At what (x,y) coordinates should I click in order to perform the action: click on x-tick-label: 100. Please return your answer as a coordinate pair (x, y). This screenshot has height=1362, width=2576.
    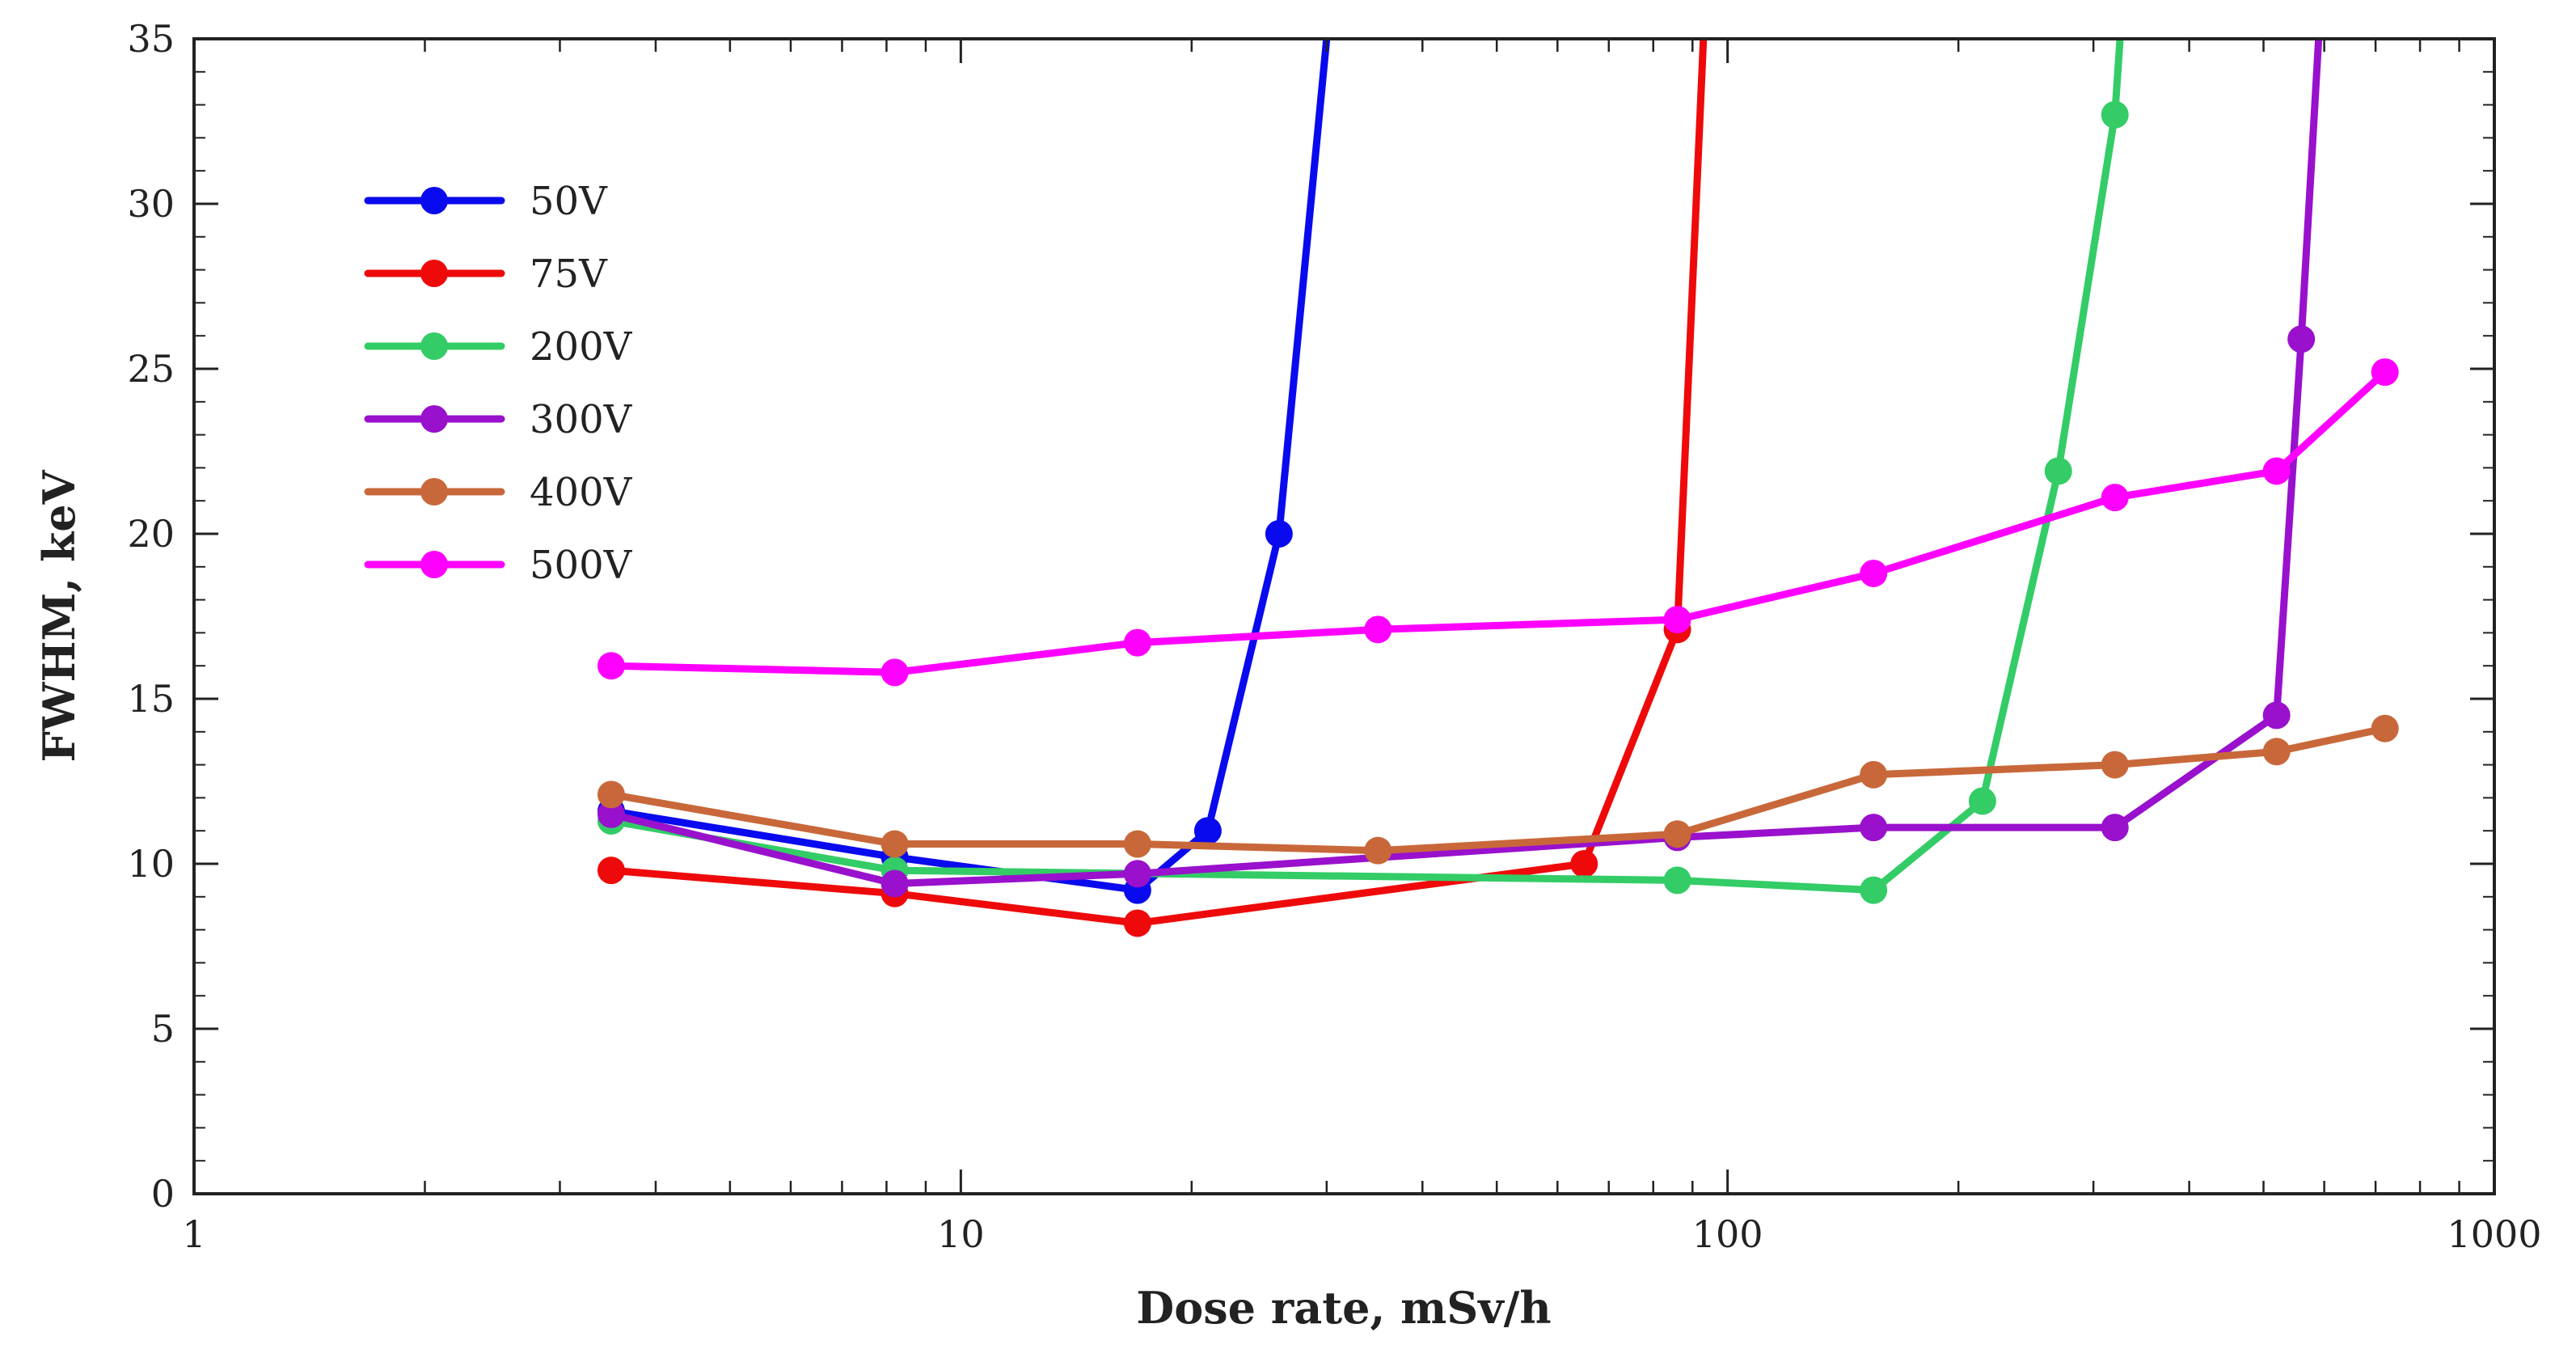
    Looking at the image, I should click on (1727, 1234).